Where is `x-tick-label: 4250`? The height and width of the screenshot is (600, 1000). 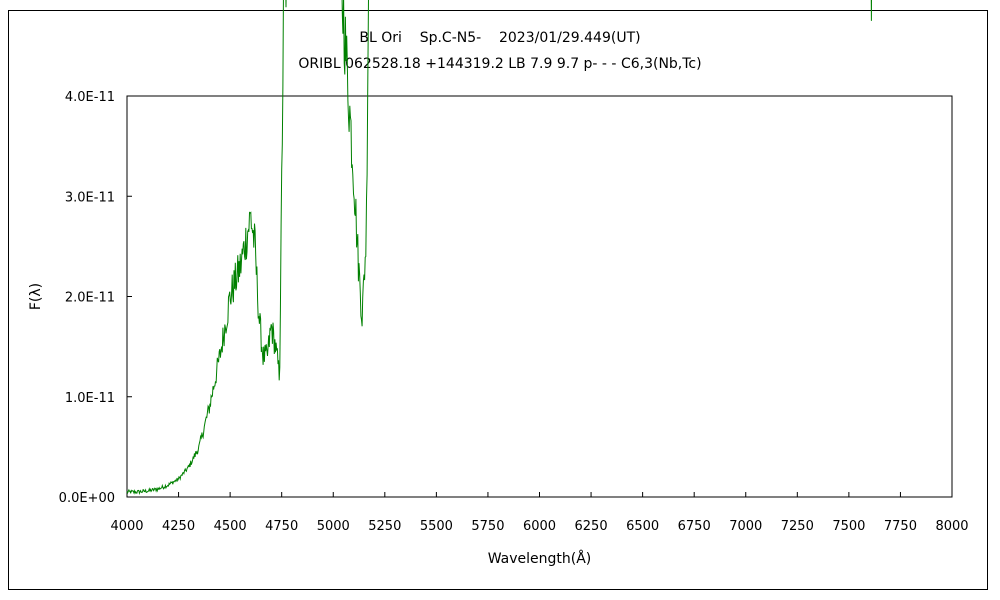 x-tick-label: 4250 is located at coordinates (178, 526).